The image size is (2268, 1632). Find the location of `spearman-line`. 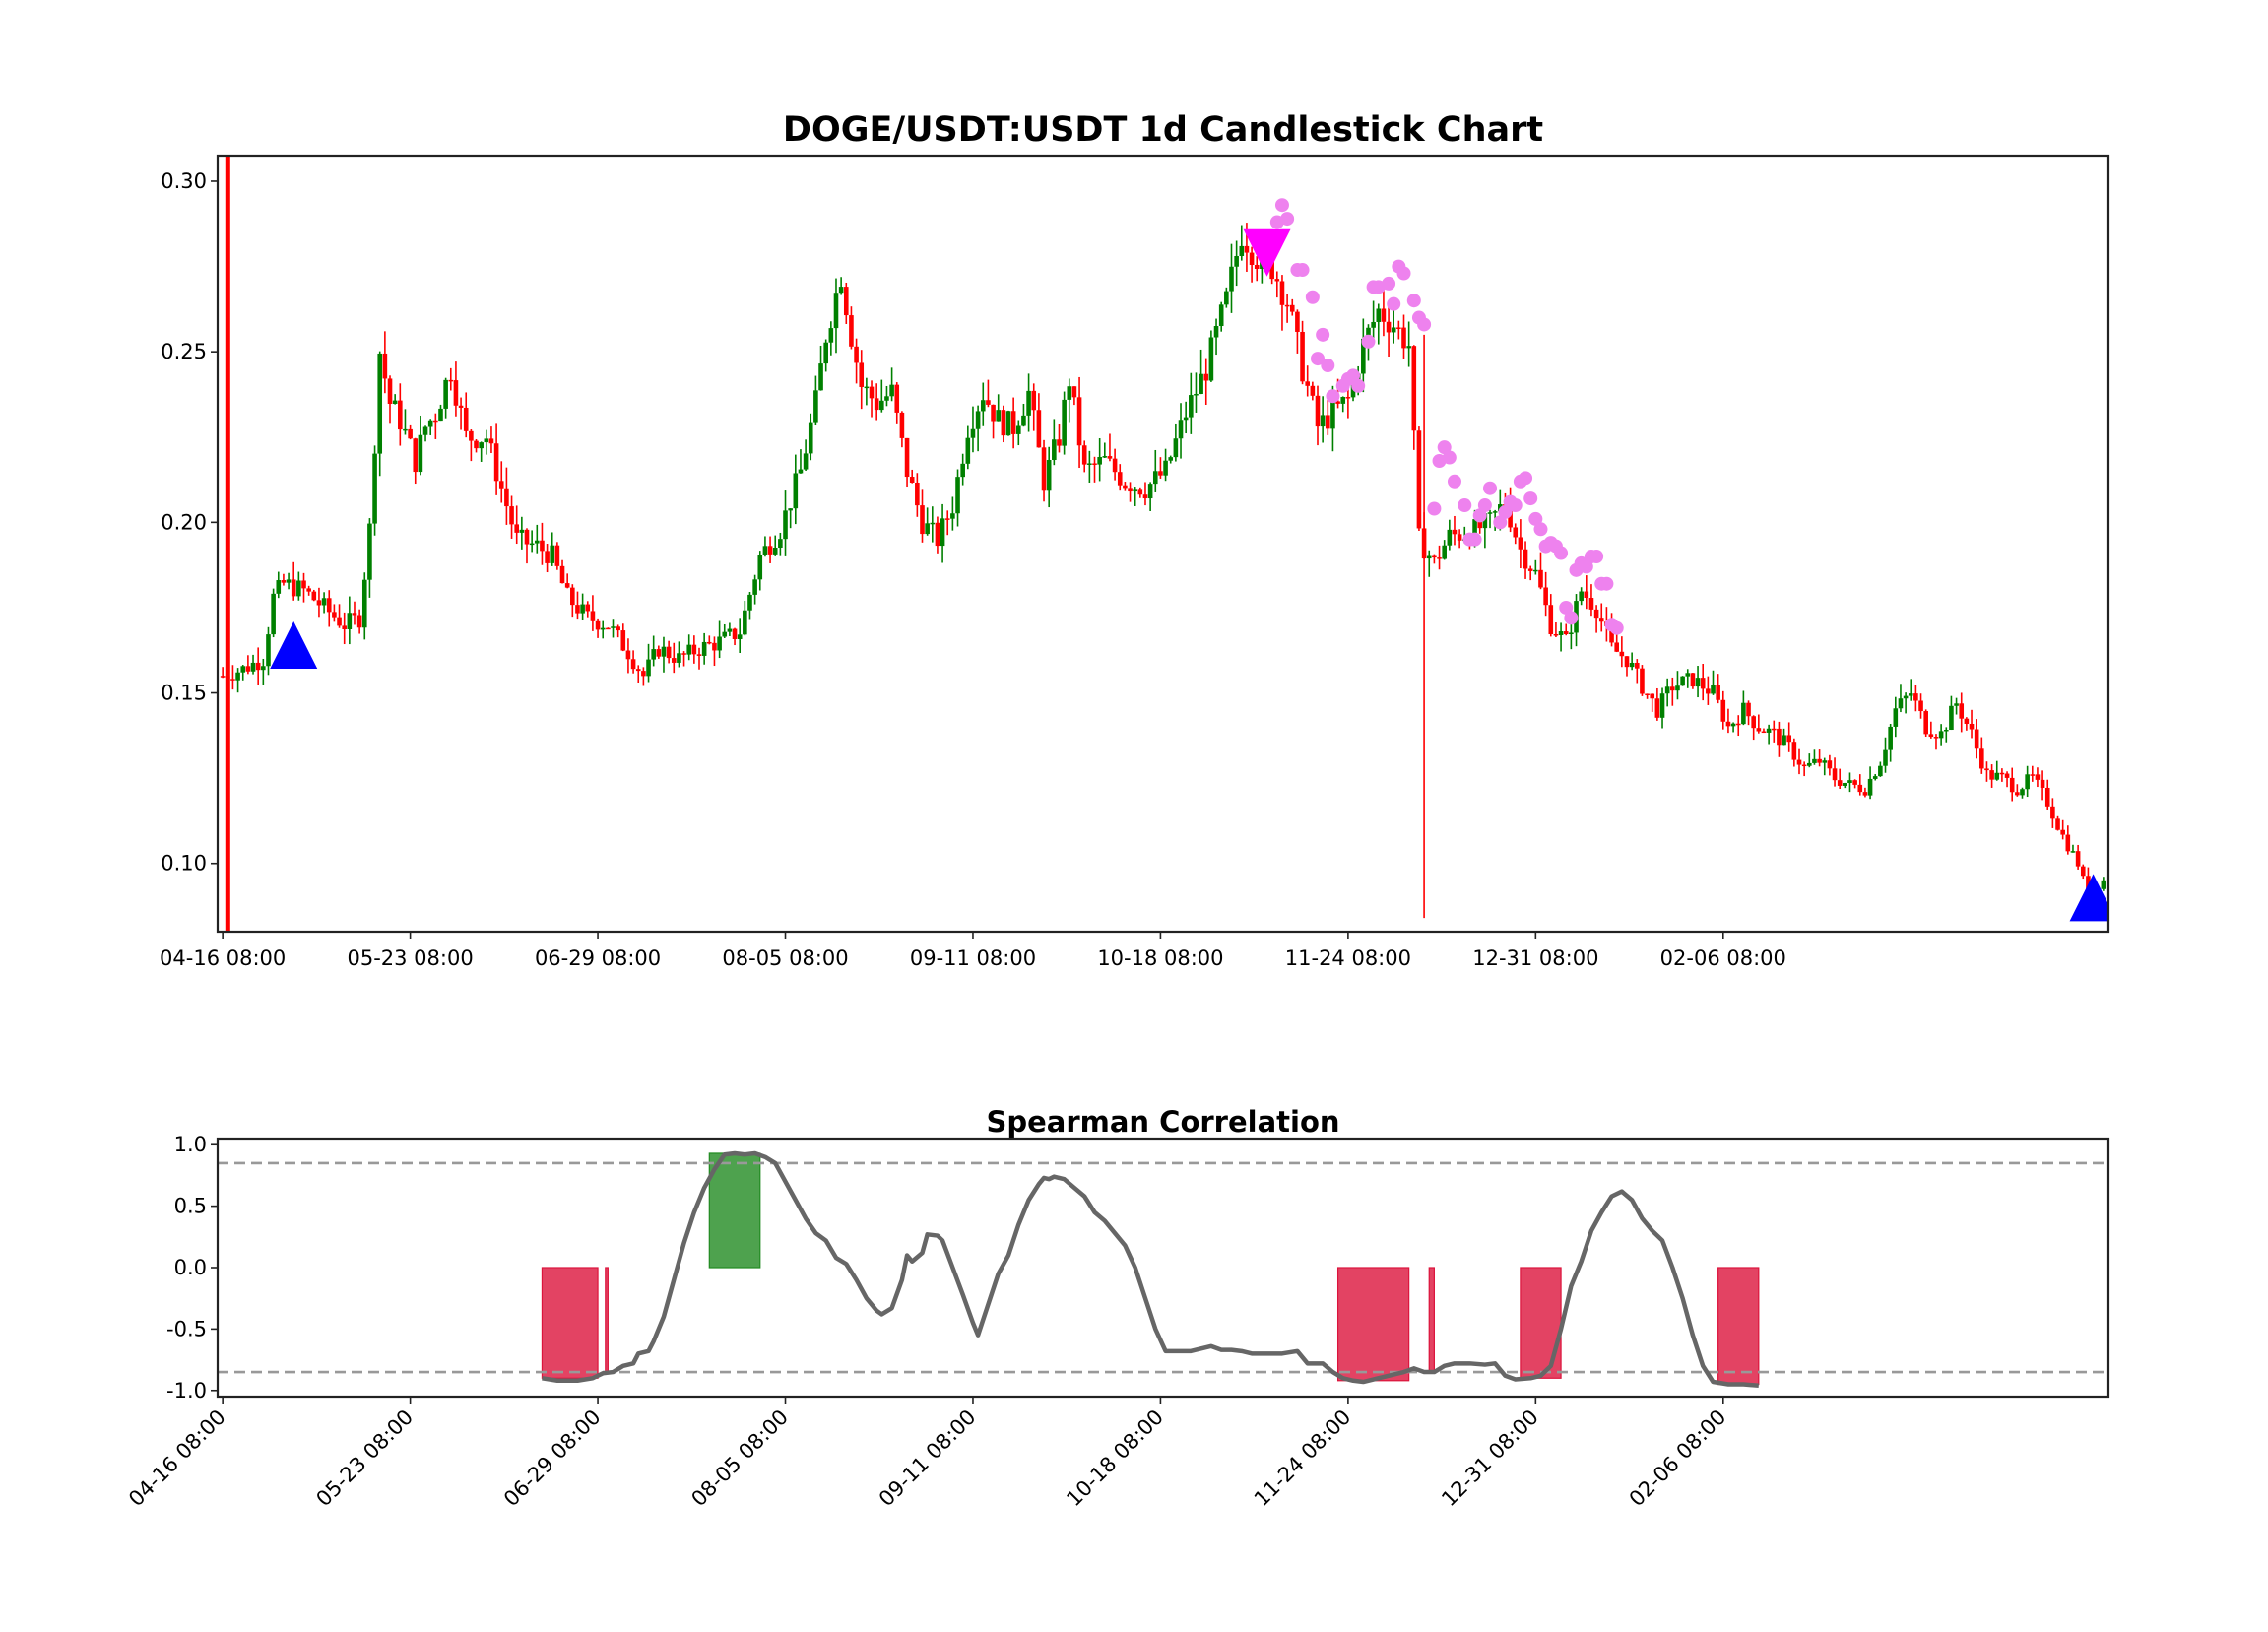

spearman-line is located at coordinates (1151, 1269).